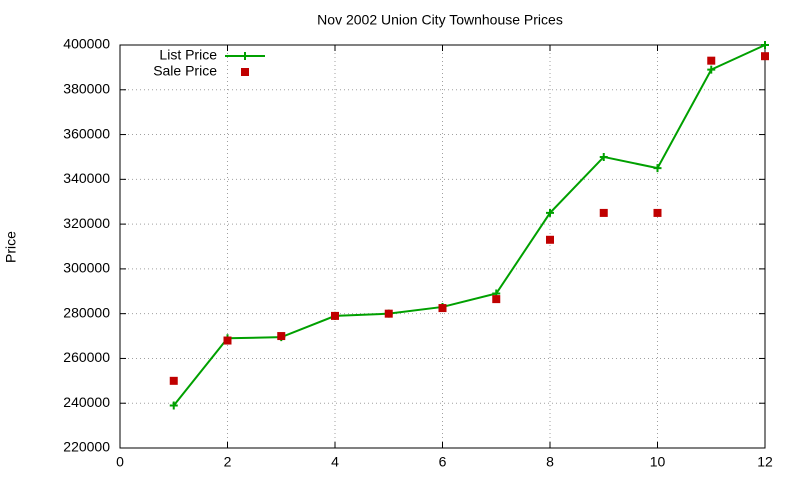  I want to click on x-tick-label: 2, so click(228, 462).